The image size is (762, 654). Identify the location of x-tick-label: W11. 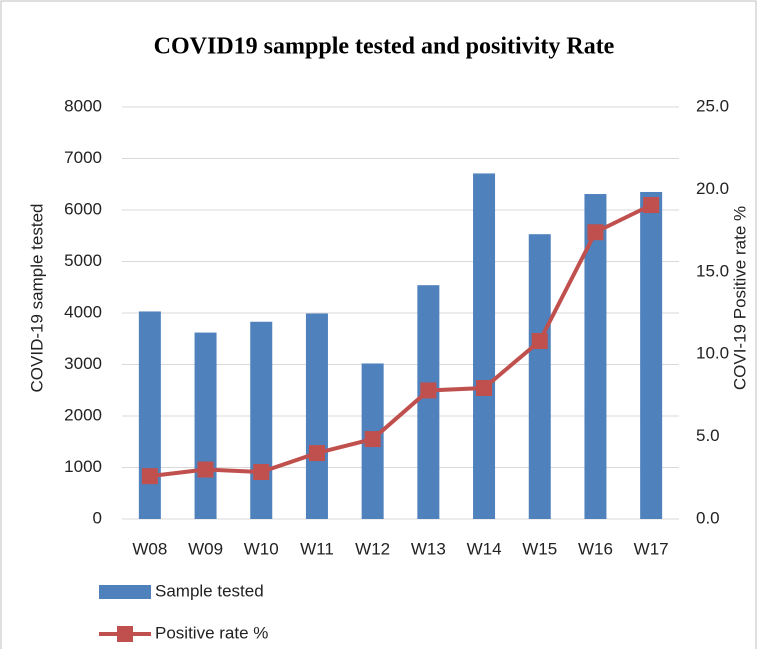
(317, 548).